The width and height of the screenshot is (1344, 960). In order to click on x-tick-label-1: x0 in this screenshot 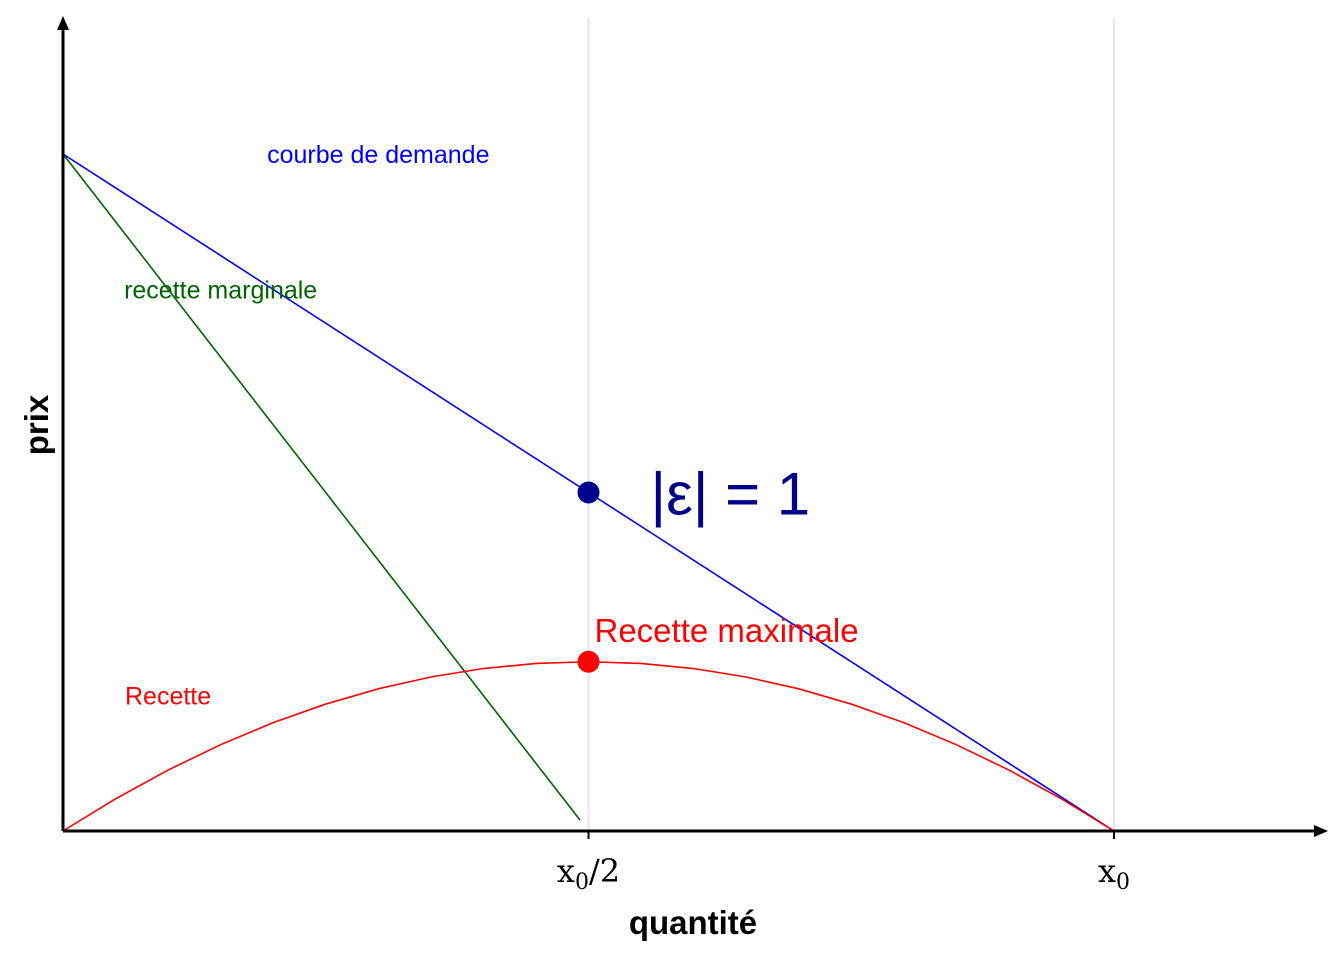, I will do `click(1114, 873)`.